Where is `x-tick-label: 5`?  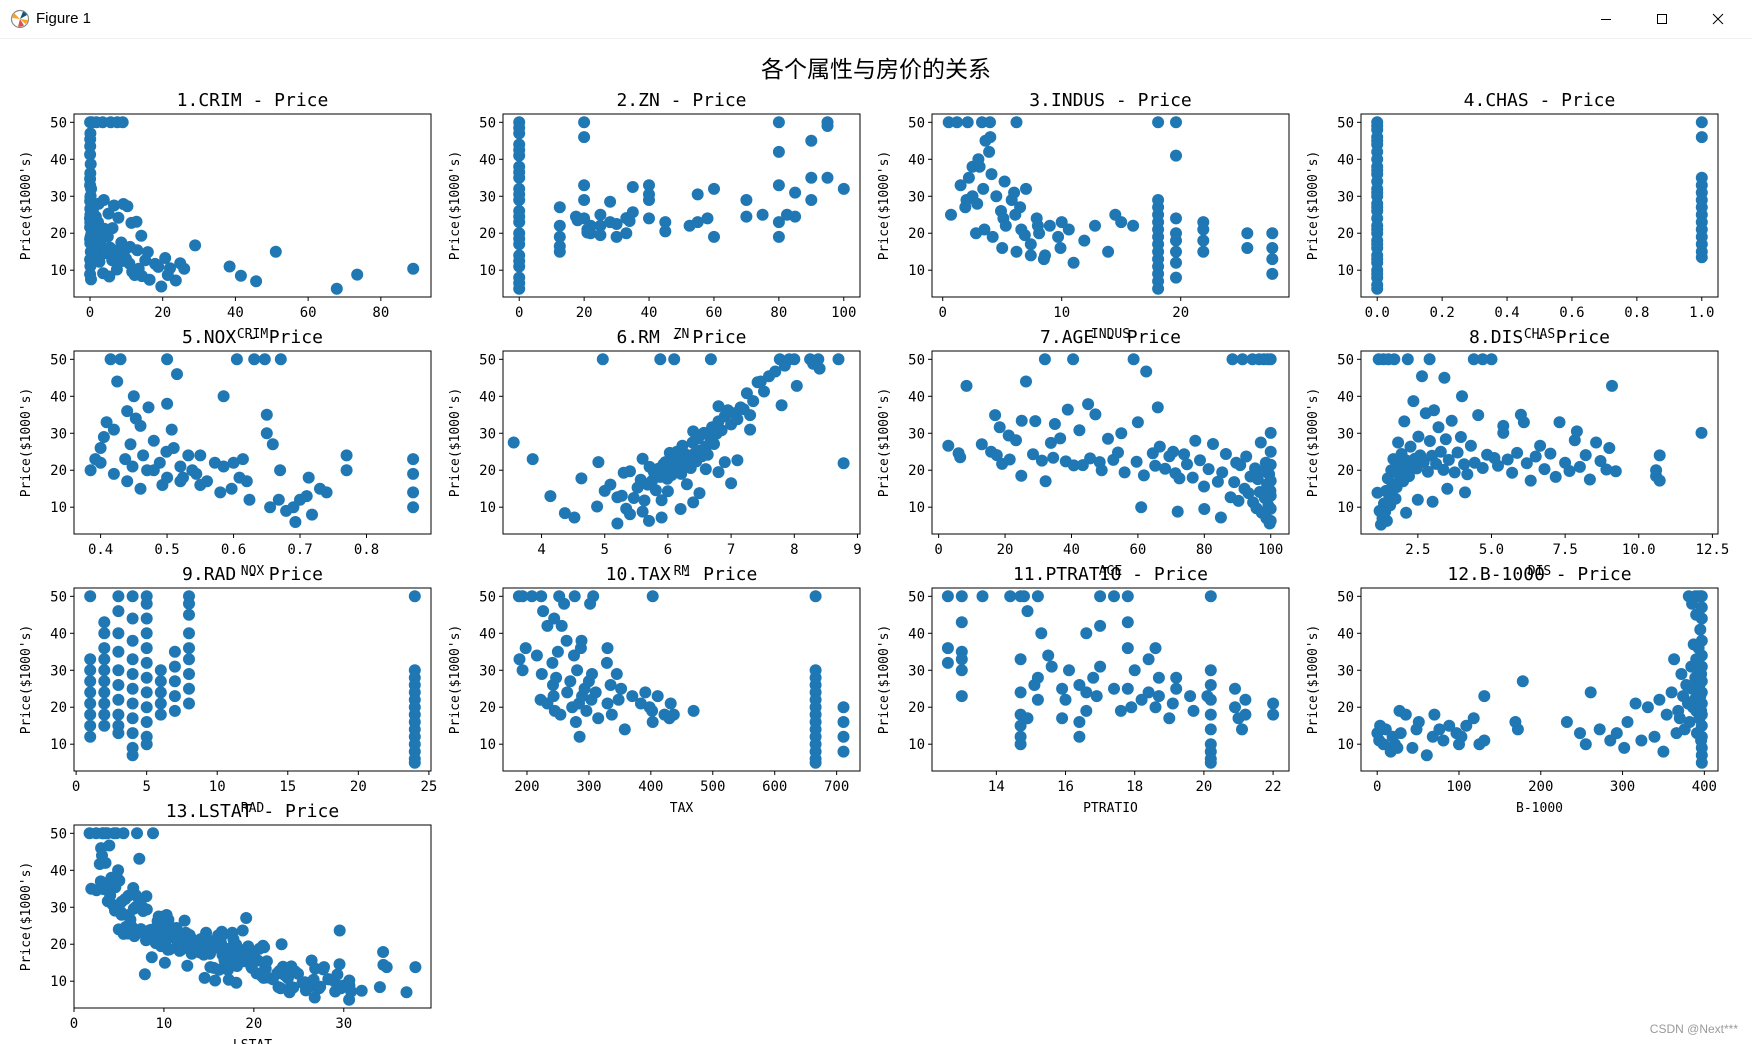
x-tick-label: 5 is located at coordinates (146, 787).